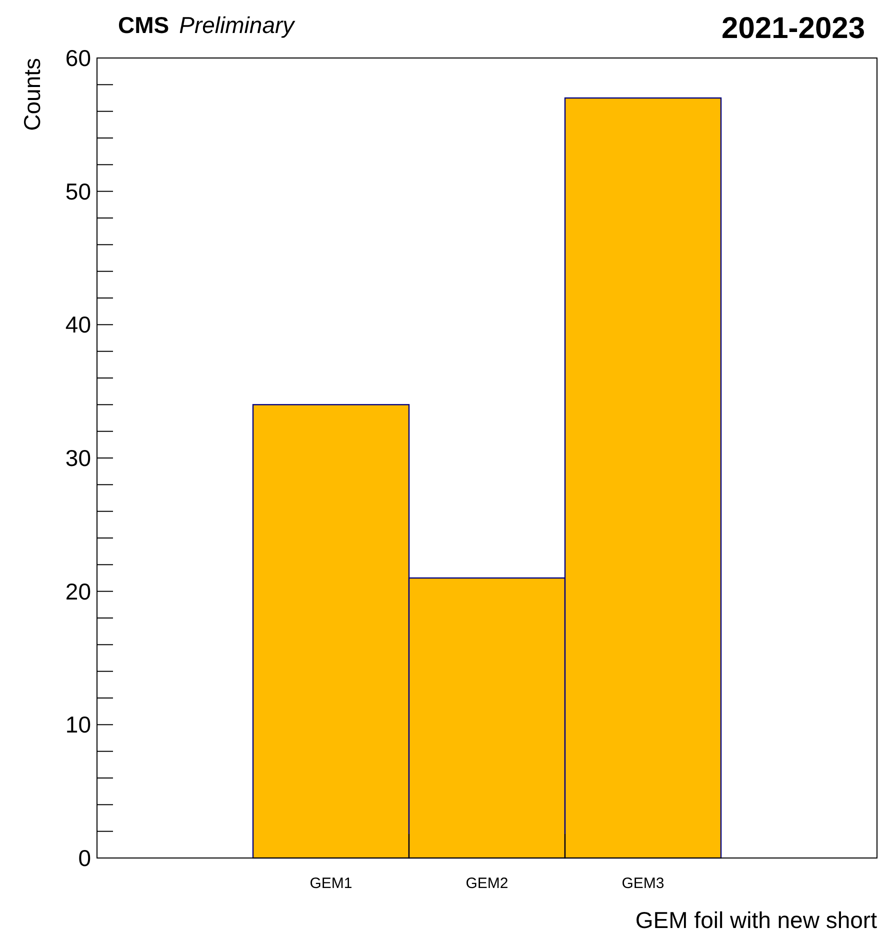  I want to click on y-tick-label: 50, so click(78, 191).